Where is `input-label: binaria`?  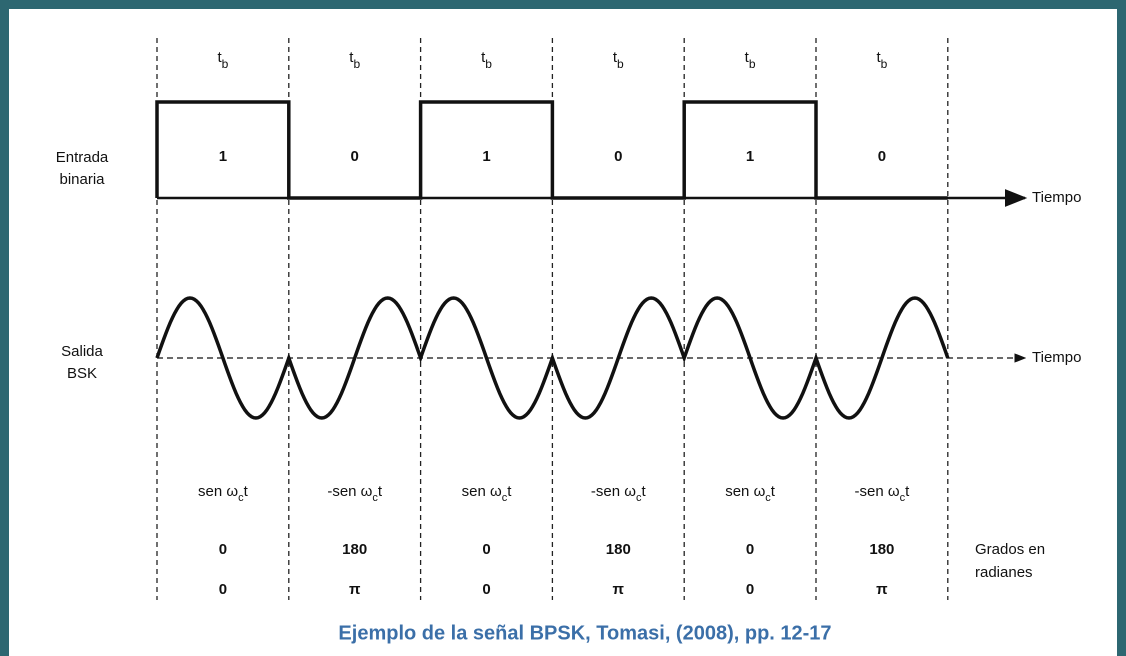
input-label: binaria is located at coordinates (82, 179).